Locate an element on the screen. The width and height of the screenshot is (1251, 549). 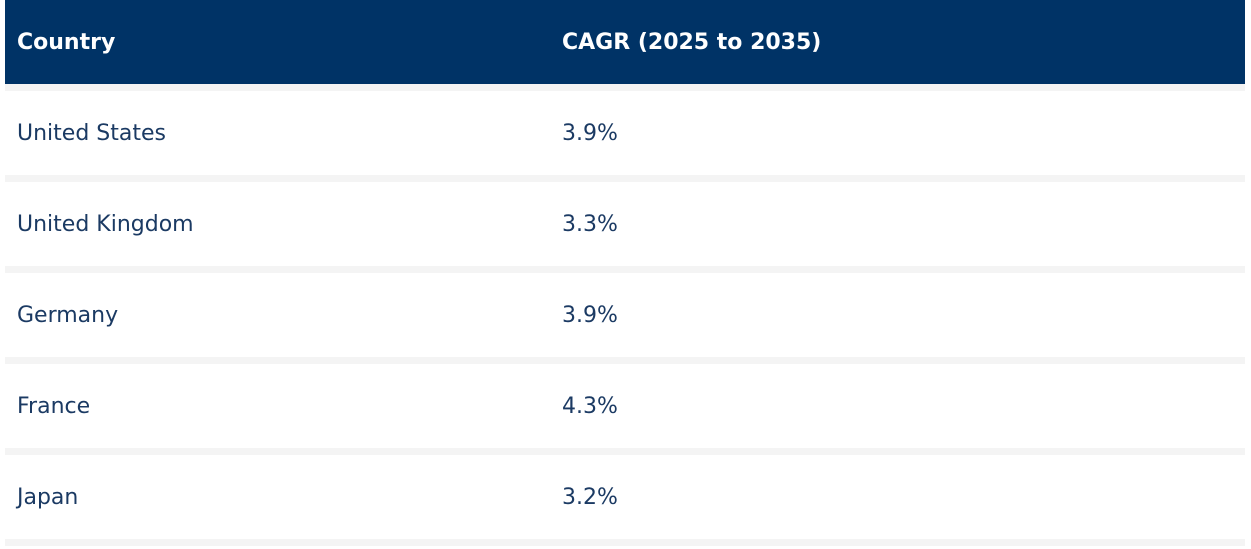
cell-country: United States is located at coordinates (91, 133).